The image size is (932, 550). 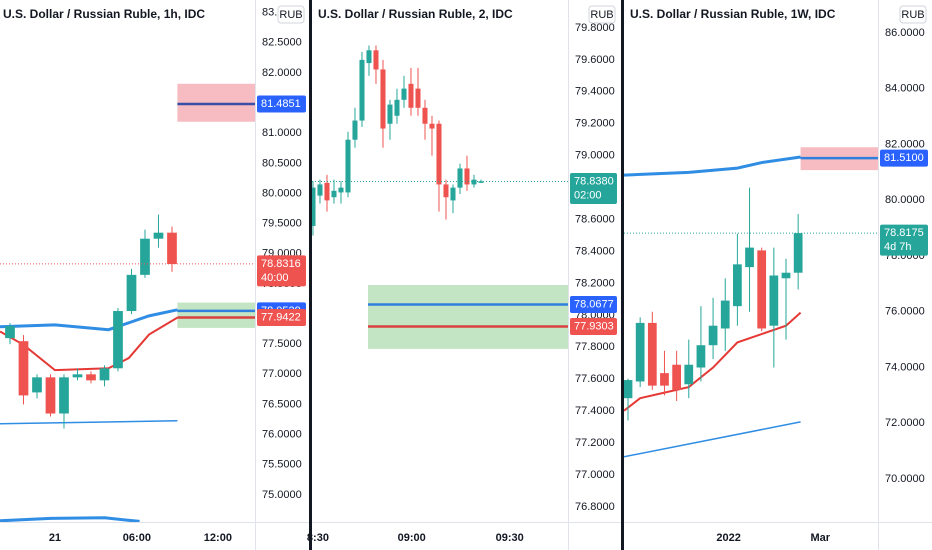 I want to click on y-tick-label: 77.8000, so click(x=595, y=347).